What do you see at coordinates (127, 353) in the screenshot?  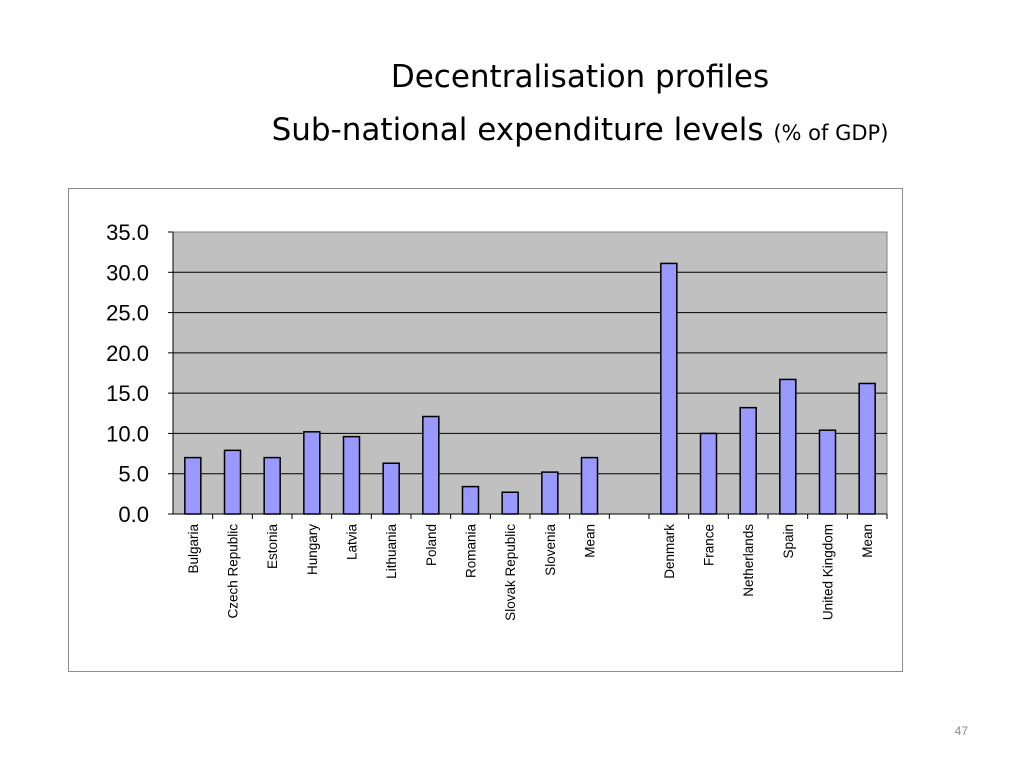 I see `y-tick-label: 20.0` at bounding box center [127, 353].